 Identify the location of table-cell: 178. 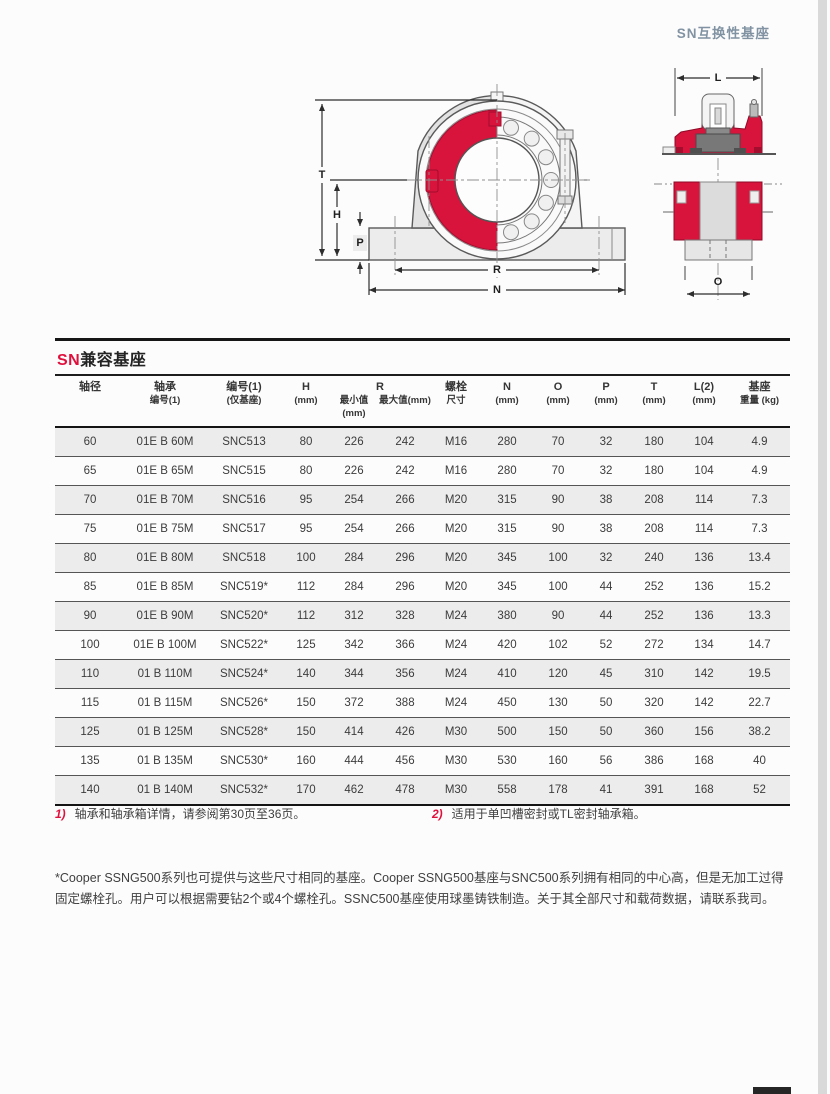
(558, 789).